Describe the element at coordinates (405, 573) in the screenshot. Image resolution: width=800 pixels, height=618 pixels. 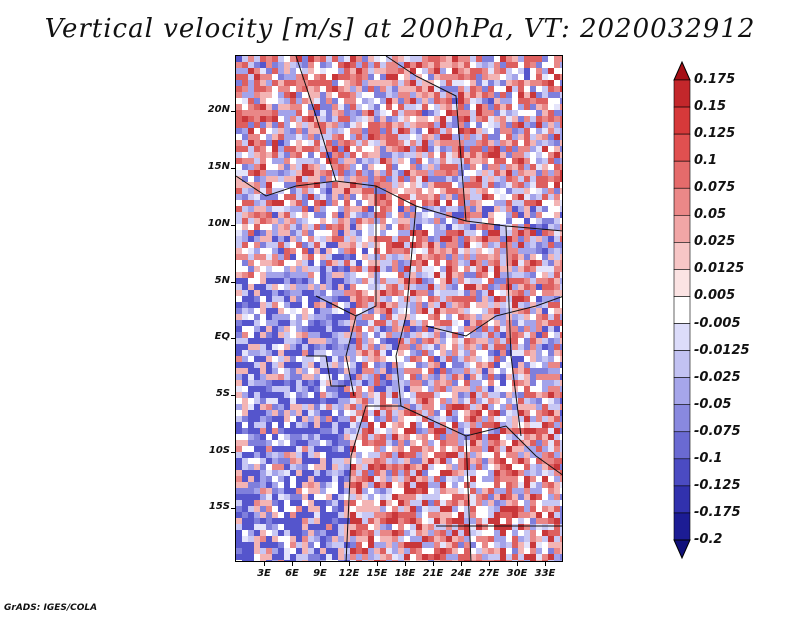
I see `lon-label: 18E` at that location.